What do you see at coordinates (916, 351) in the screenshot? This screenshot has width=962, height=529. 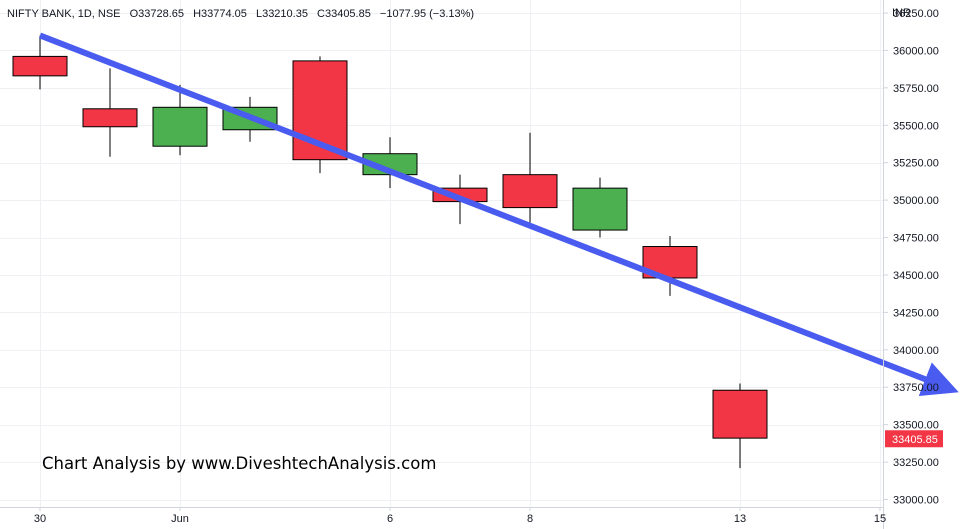 I see `y-tick-label: 34000.00` at bounding box center [916, 351].